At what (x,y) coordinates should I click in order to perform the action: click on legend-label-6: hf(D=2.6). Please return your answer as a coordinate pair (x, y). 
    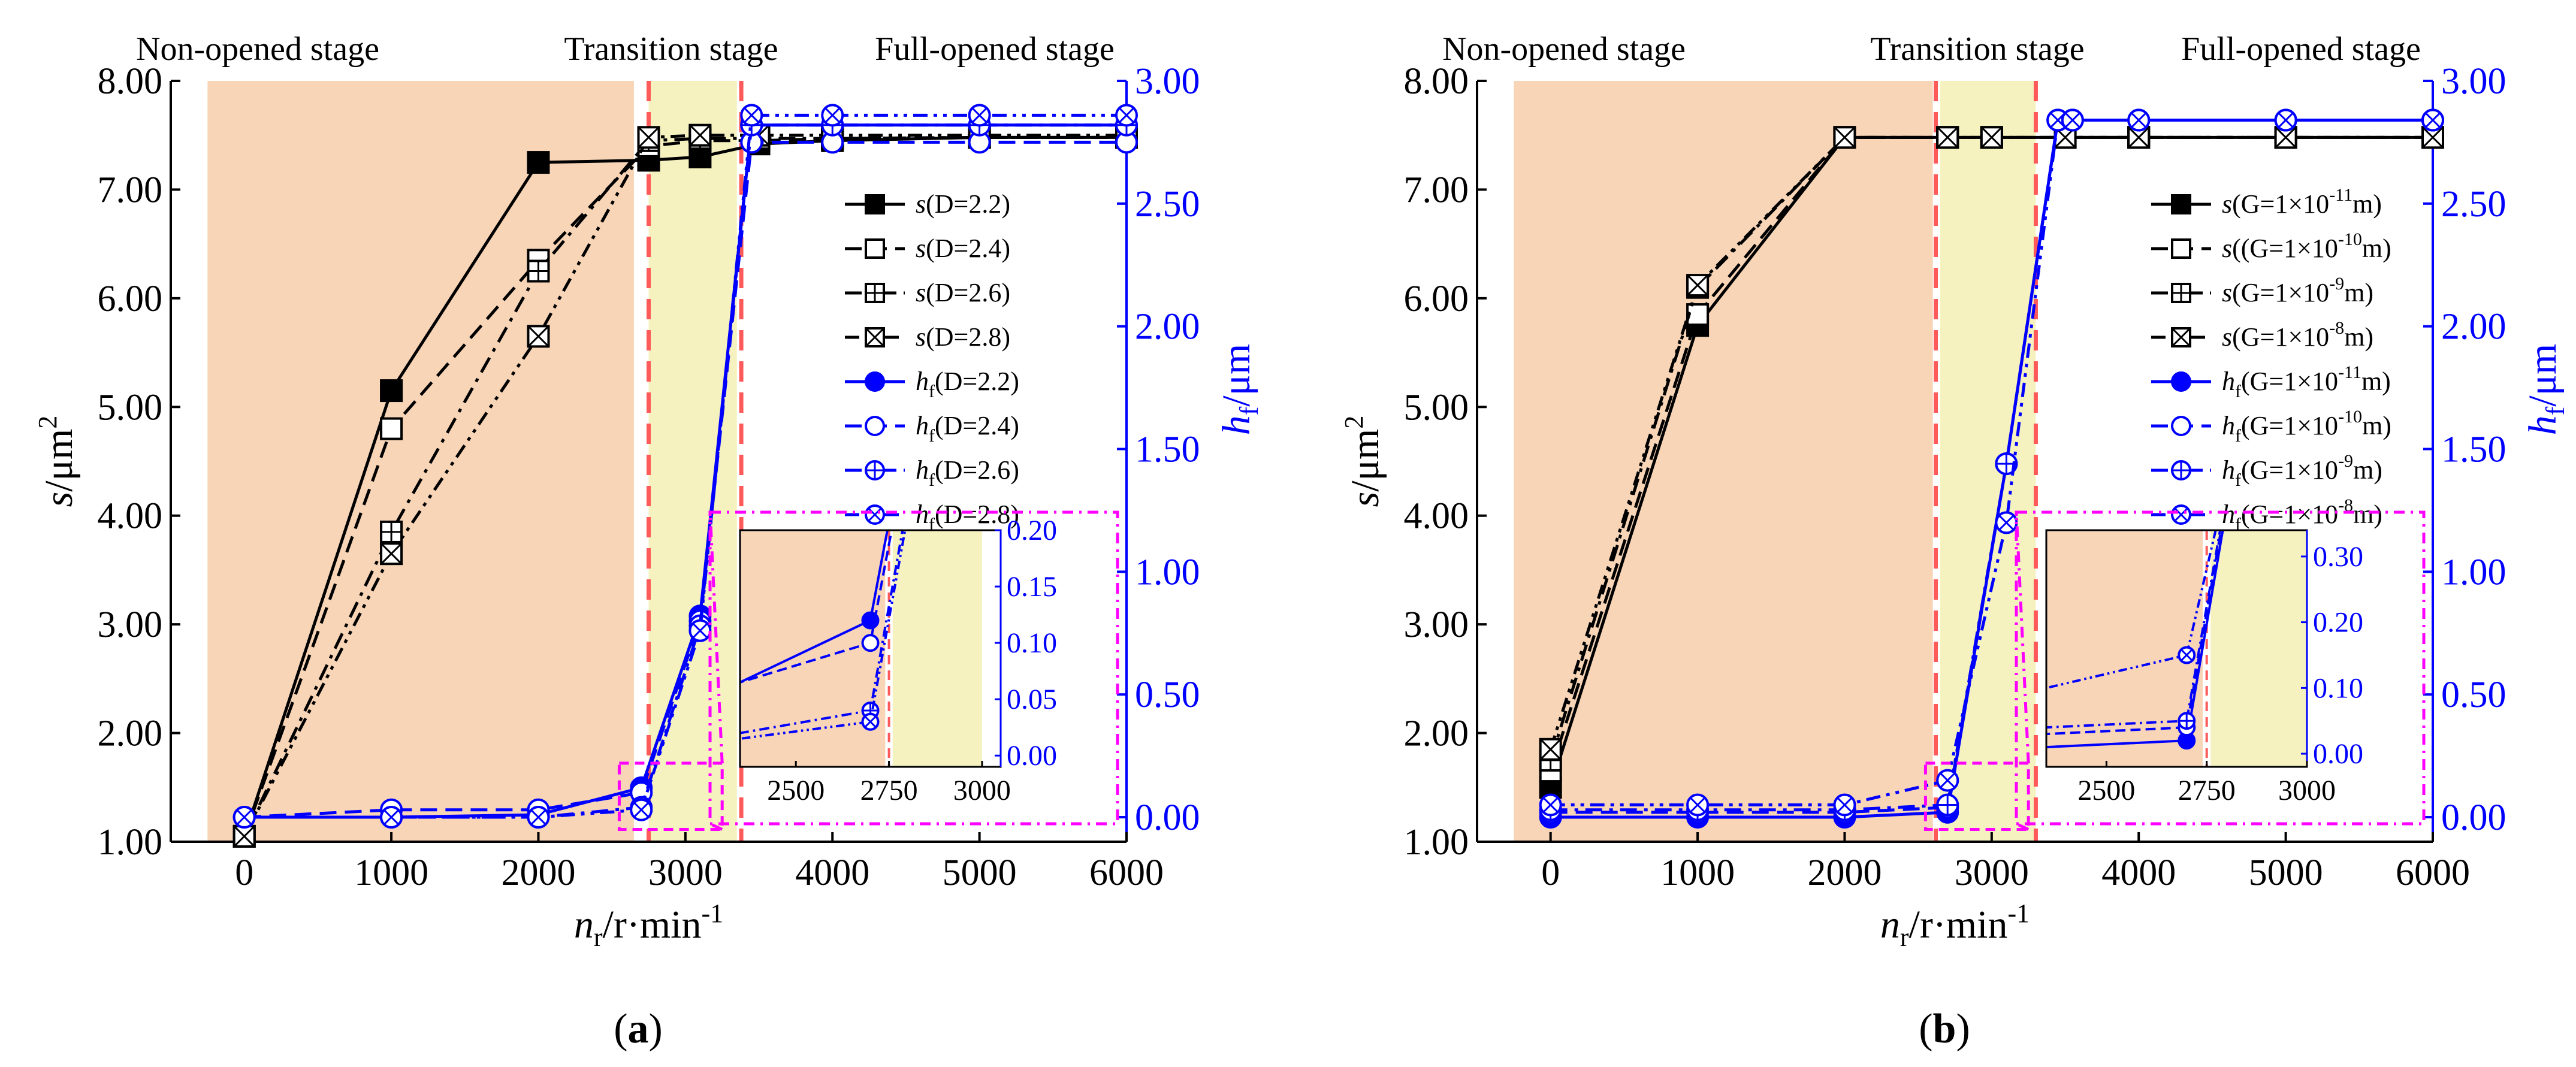
    Looking at the image, I should click on (968, 472).